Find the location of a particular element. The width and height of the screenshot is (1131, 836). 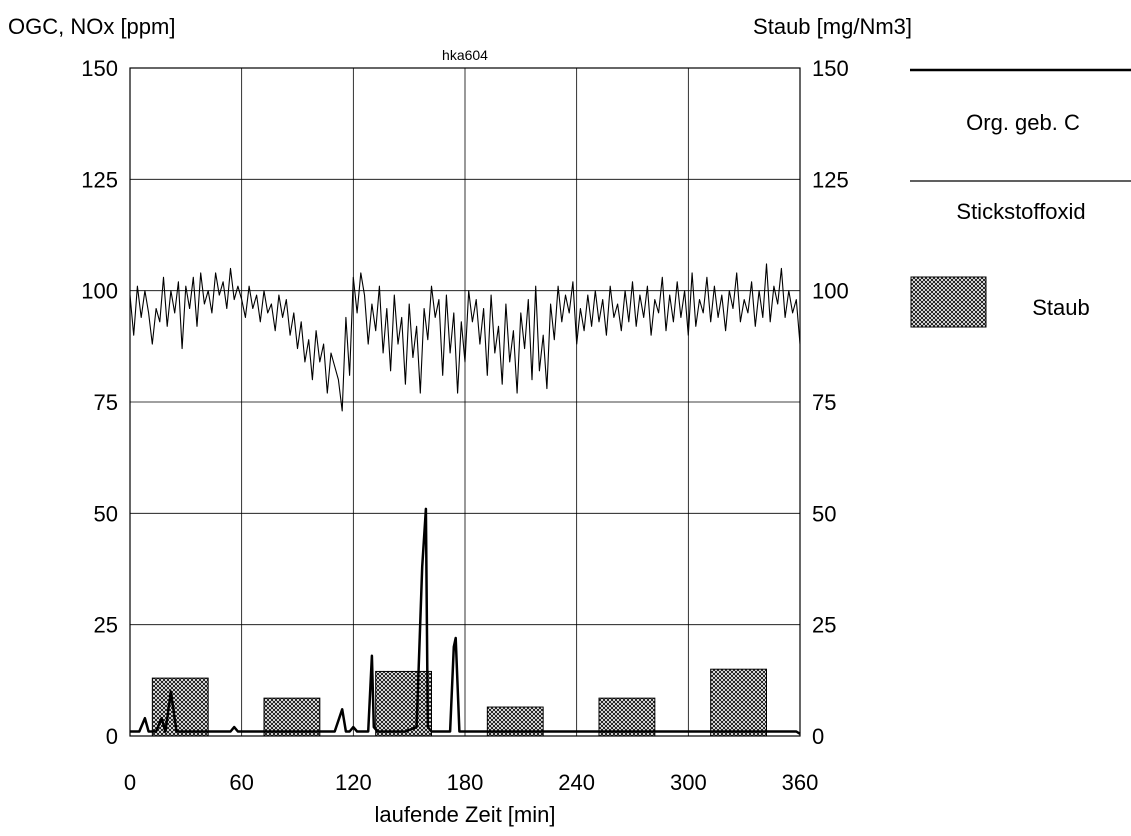

series-line-stickstoffoxid is located at coordinates (465, 337).